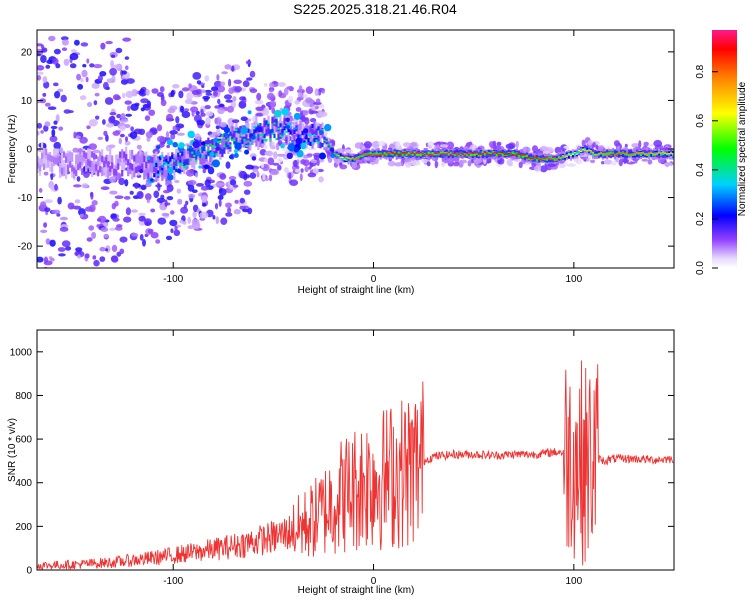 This screenshot has height=600, width=750. I want to click on y-tick-label: 0, so click(29, 571).